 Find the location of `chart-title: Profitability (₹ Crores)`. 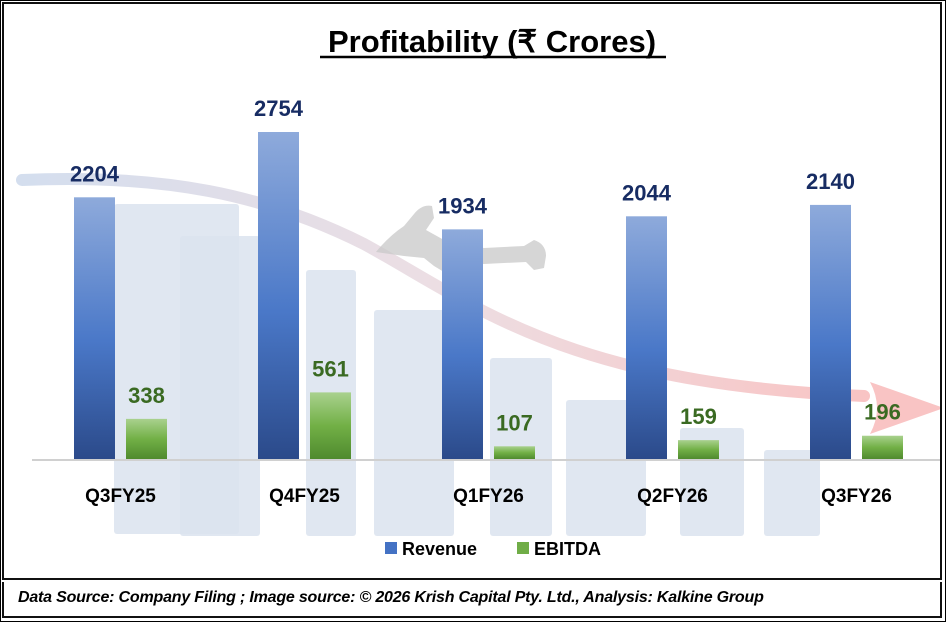

chart-title: Profitability (₹ Crores) is located at coordinates (492, 41).